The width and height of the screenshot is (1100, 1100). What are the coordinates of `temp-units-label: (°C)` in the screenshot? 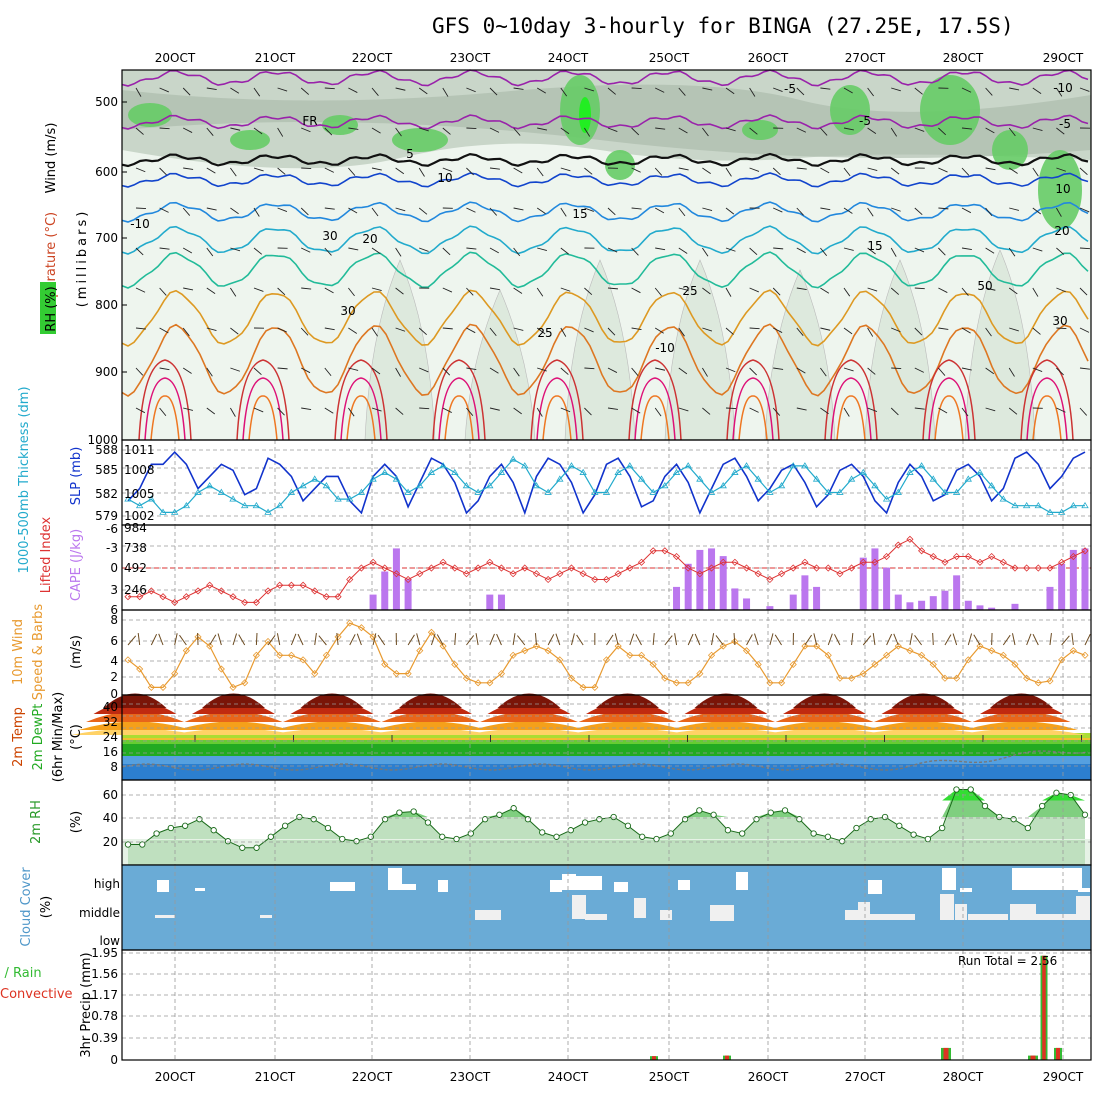 It's located at (76, 737).